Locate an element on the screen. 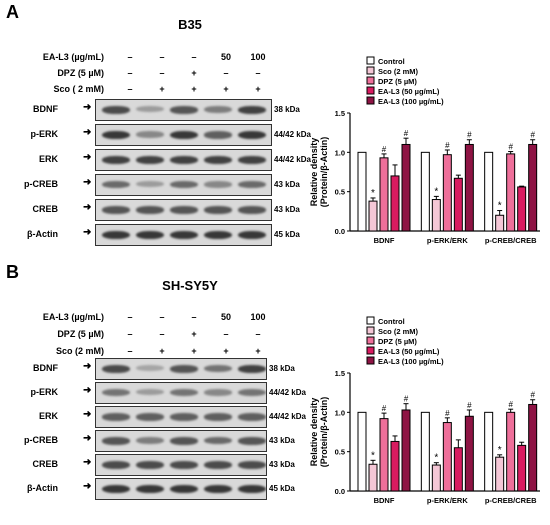  blot-protein-label: p-CREB is located at coordinates (41, 184).